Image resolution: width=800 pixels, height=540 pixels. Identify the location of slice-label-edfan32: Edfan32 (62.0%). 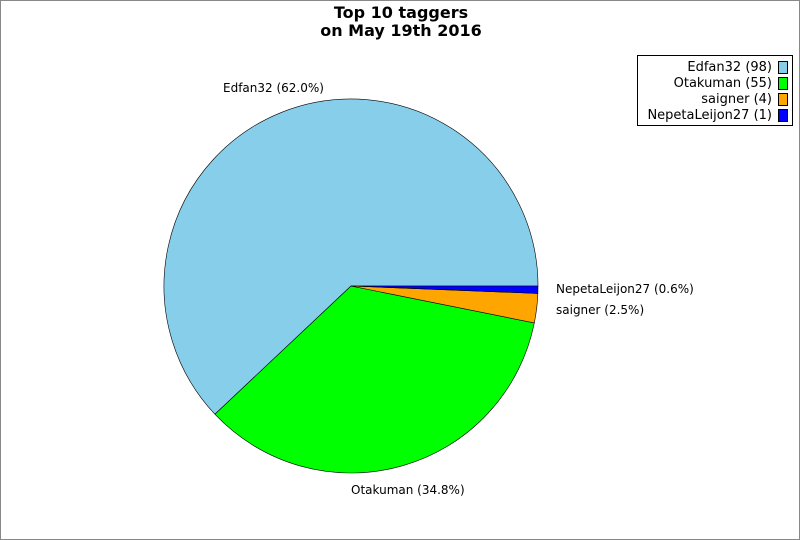
(273, 88).